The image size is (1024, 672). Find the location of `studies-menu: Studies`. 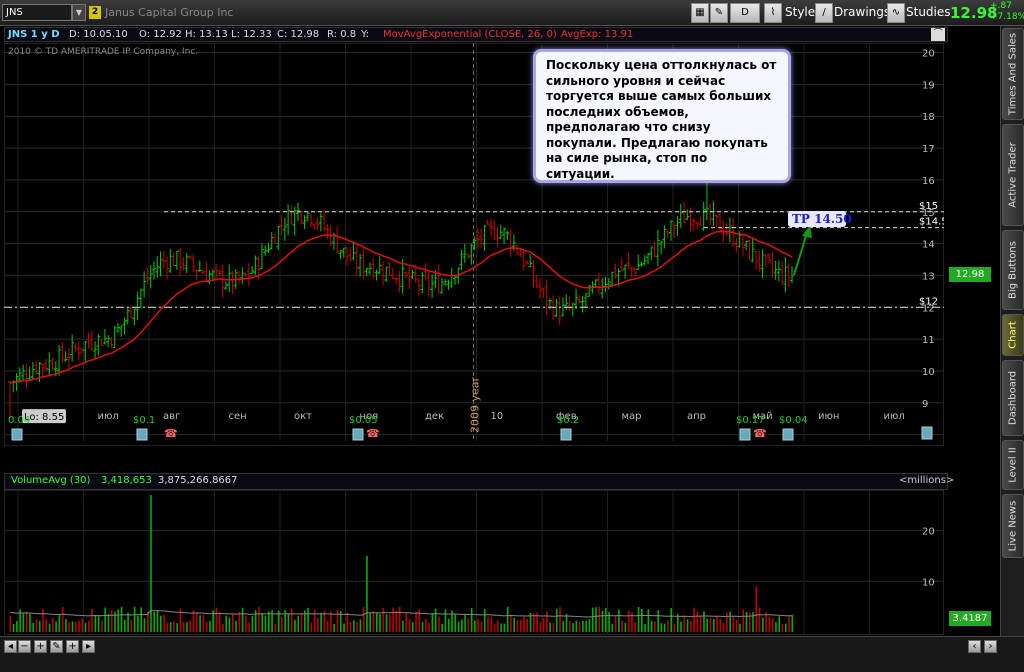

studies-menu: Studies is located at coordinates (928, 12).